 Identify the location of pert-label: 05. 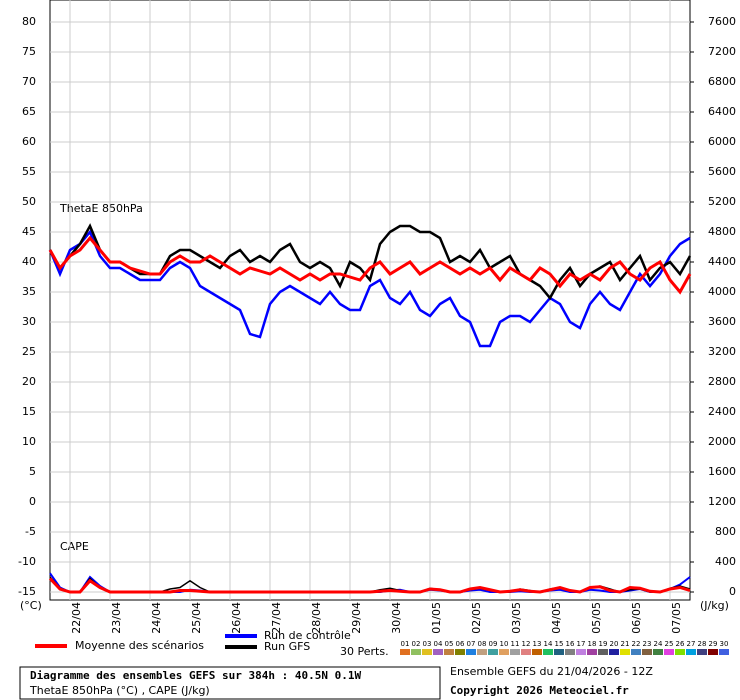
(449, 644).